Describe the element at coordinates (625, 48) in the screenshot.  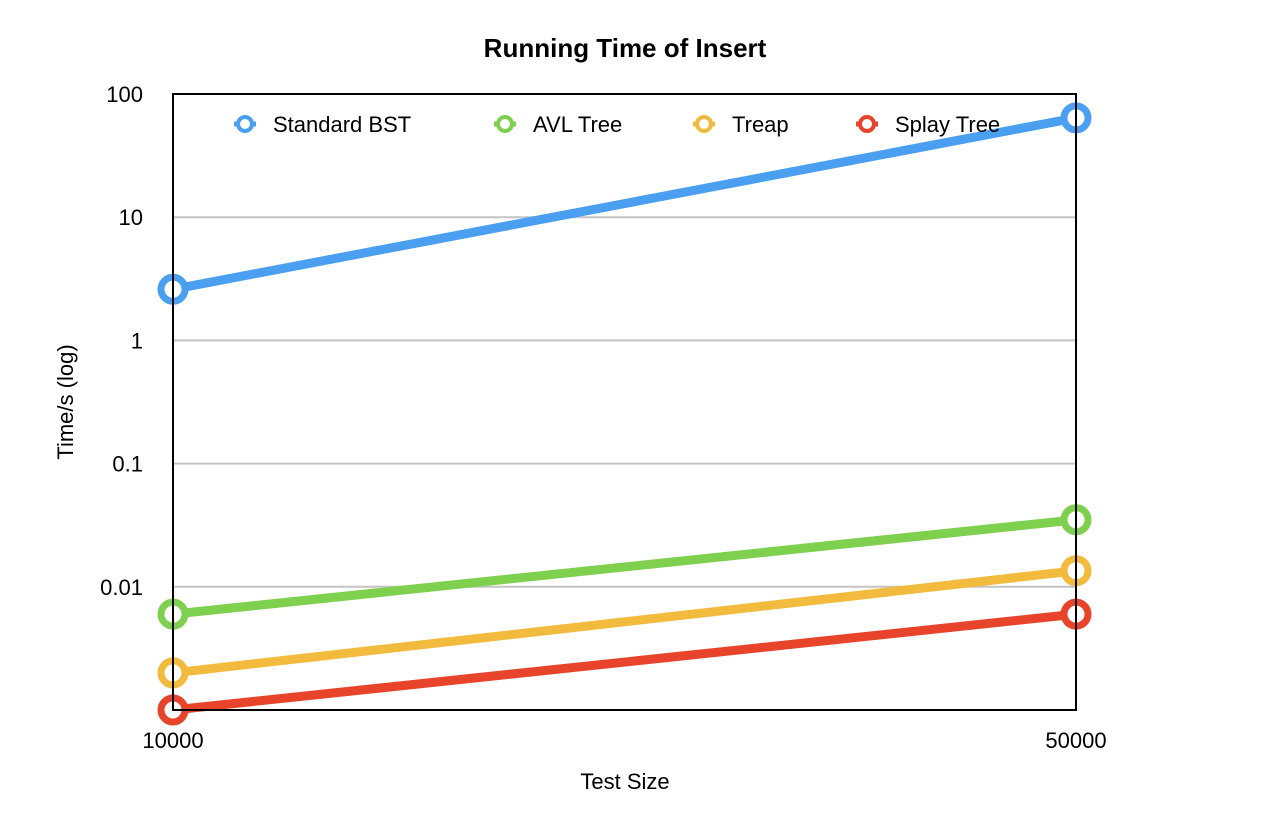
I see `chart-title: Running Time of Insert` at that location.